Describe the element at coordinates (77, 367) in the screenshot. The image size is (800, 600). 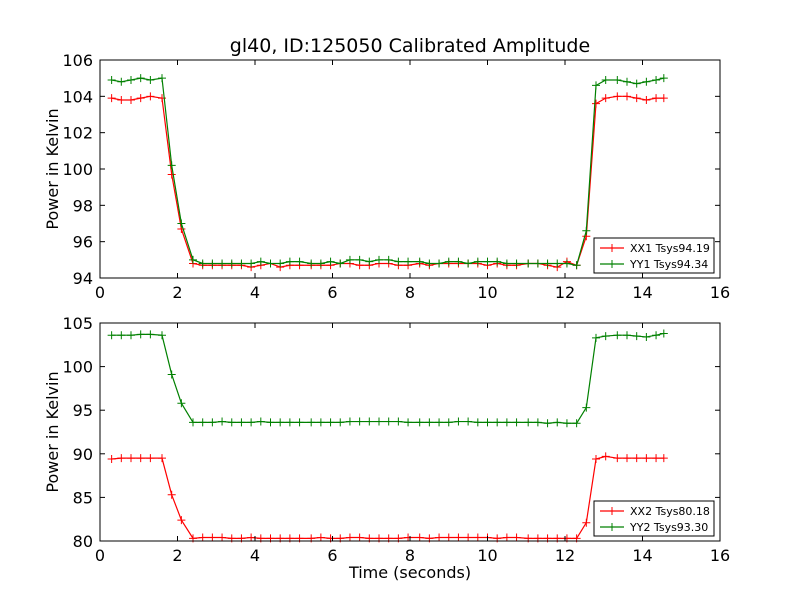
I see `y-tick-label-1-4: 100` at that location.